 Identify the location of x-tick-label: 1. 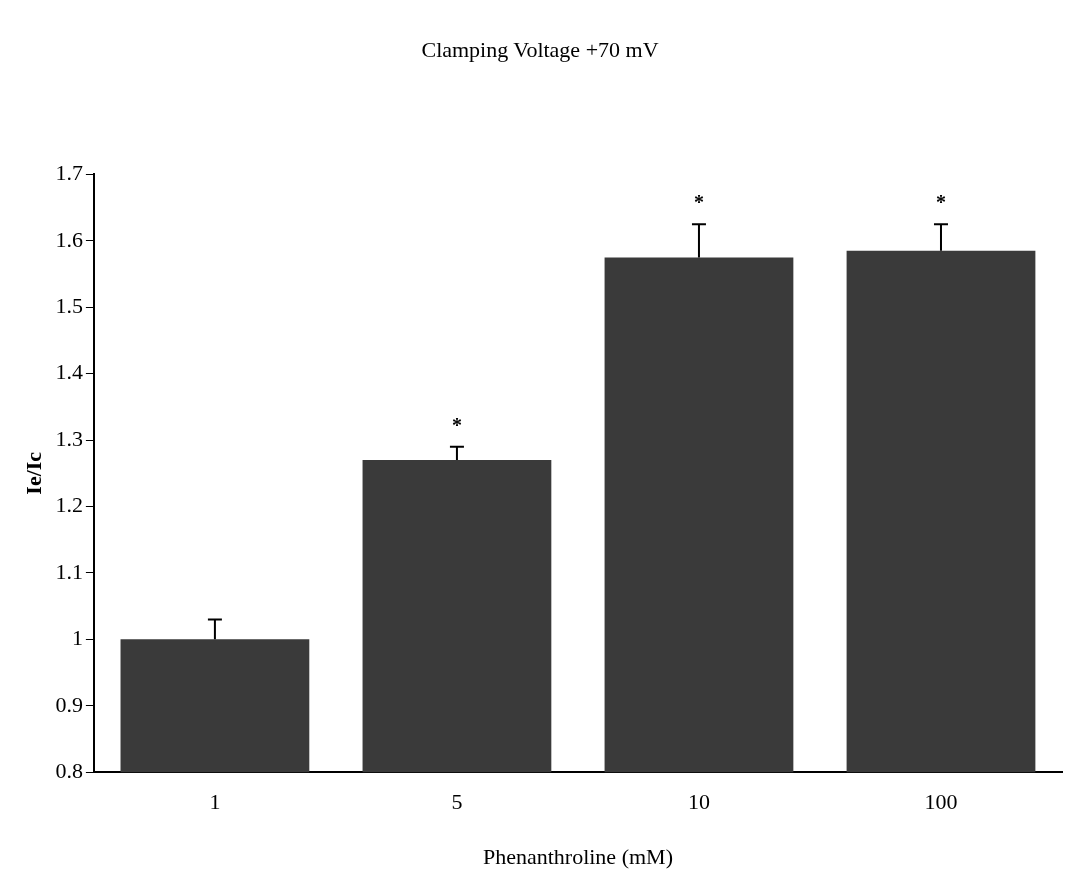
(215, 802).